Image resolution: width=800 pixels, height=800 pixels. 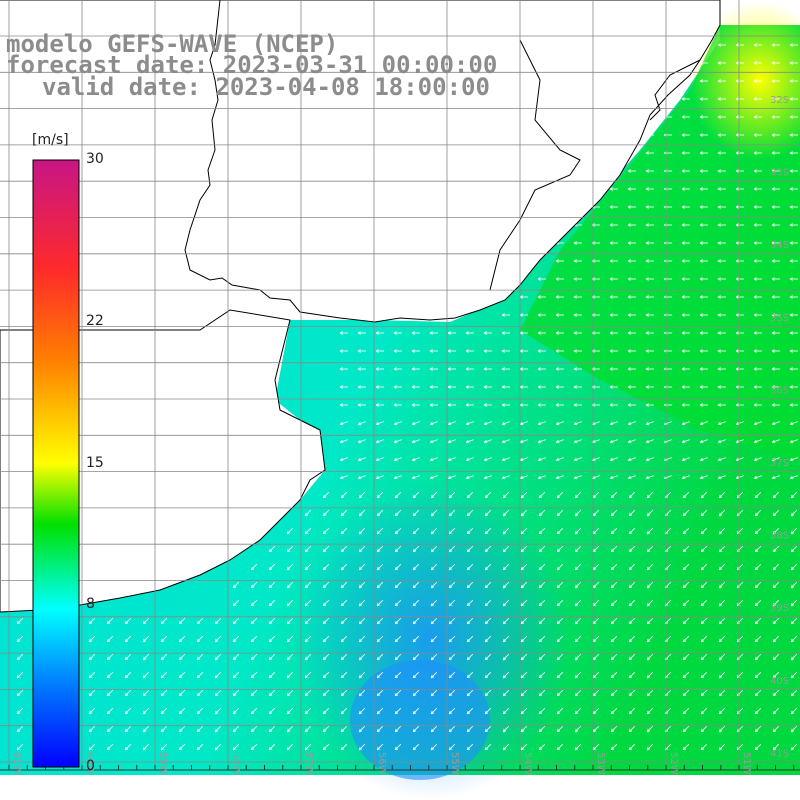 What do you see at coordinates (779, 753) in the screenshot?
I see `latitude-label: 41S` at bounding box center [779, 753].